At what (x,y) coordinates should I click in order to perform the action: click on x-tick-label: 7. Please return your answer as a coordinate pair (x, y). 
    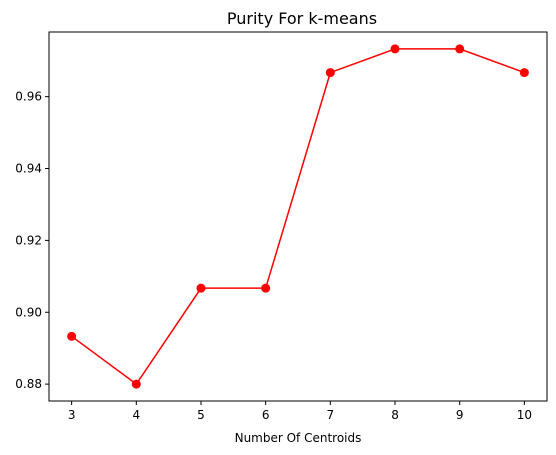
    Looking at the image, I should click on (331, 415).